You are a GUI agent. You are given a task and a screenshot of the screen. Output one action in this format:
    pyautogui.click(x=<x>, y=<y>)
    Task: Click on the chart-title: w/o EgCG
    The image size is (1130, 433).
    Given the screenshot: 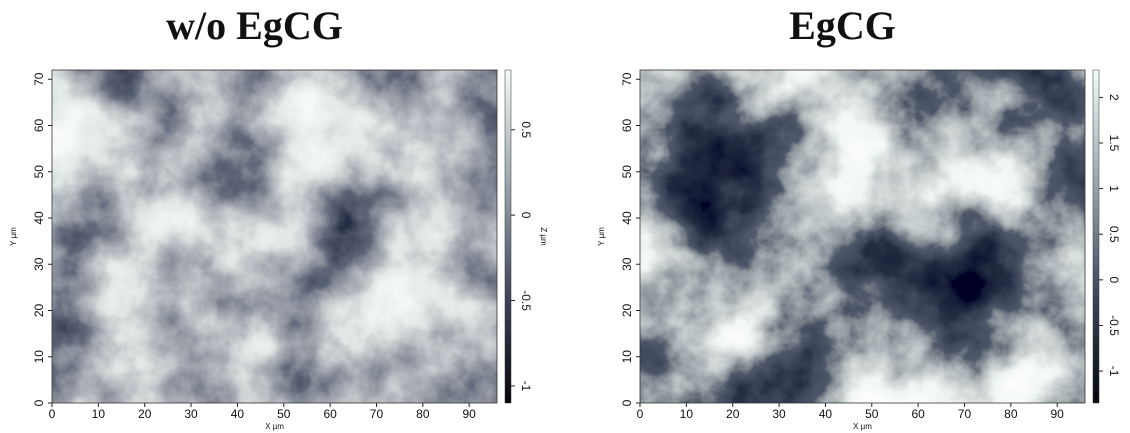 What is the action you would take?
    pyautogui.click(x=254, y=25)
    